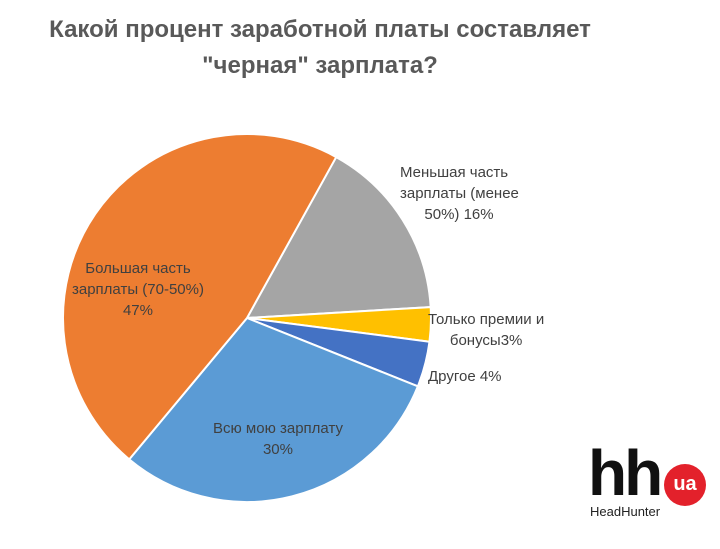 This screenshot has height=549, width=720. What do you see at coordinates (277, 449) in the screenshot?
I see `slice-label-line: 30%` at bounding box center [277, 449].